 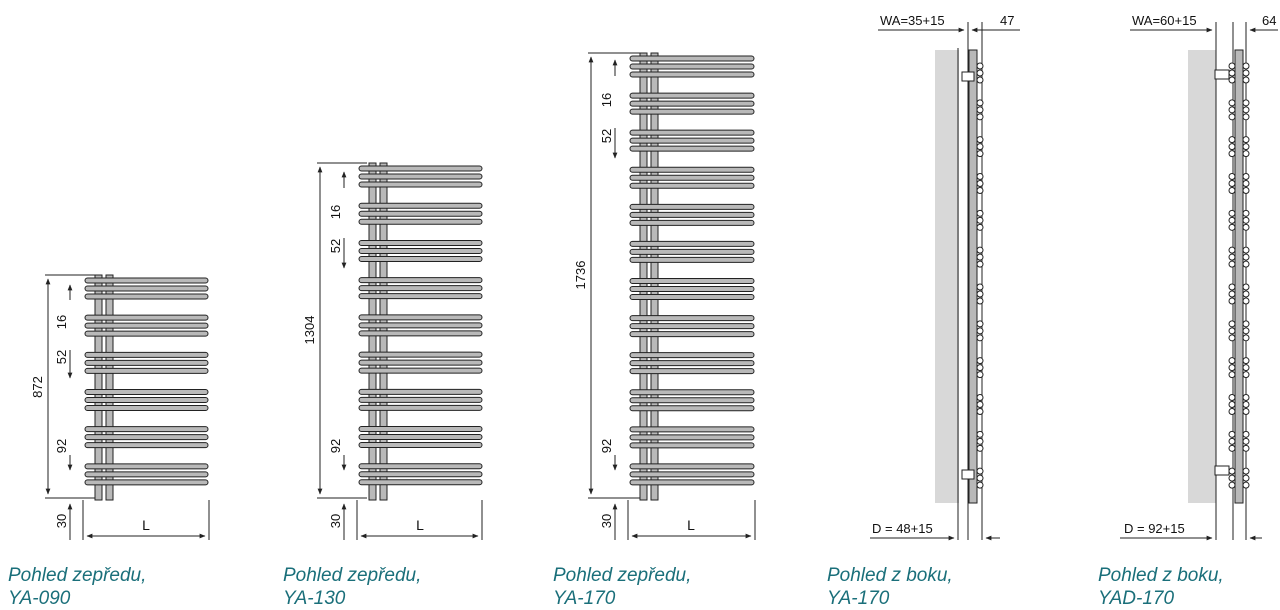 I want to click on front-view-ya-170: 1736 16 52 92 30 L, so click(x=664, y=296).